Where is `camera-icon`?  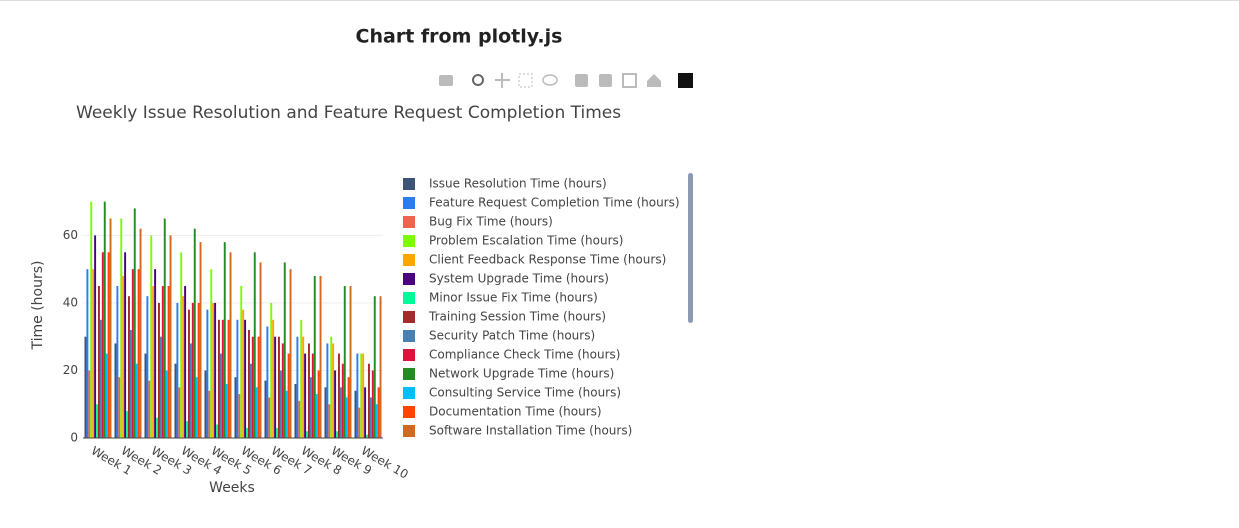
camera-icon is located at coordinates (446, 80).